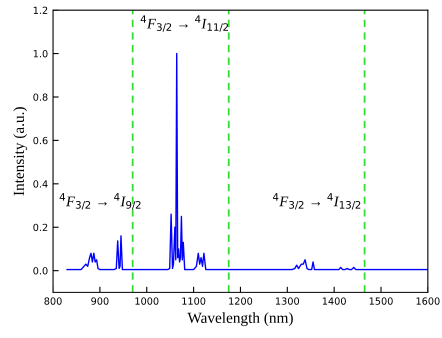  I want to click on y-tick-label: 0.6, so click(40, 140).